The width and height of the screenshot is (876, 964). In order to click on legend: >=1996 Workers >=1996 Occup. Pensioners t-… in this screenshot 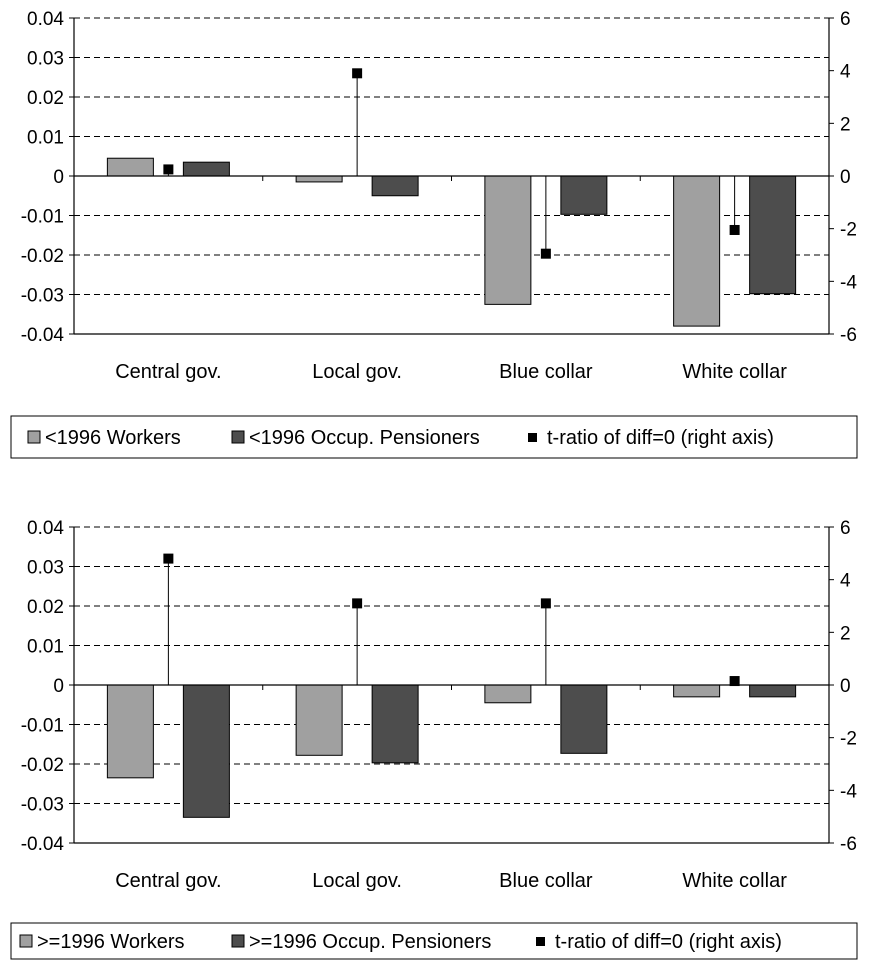, I will do `click(434, 941)`.